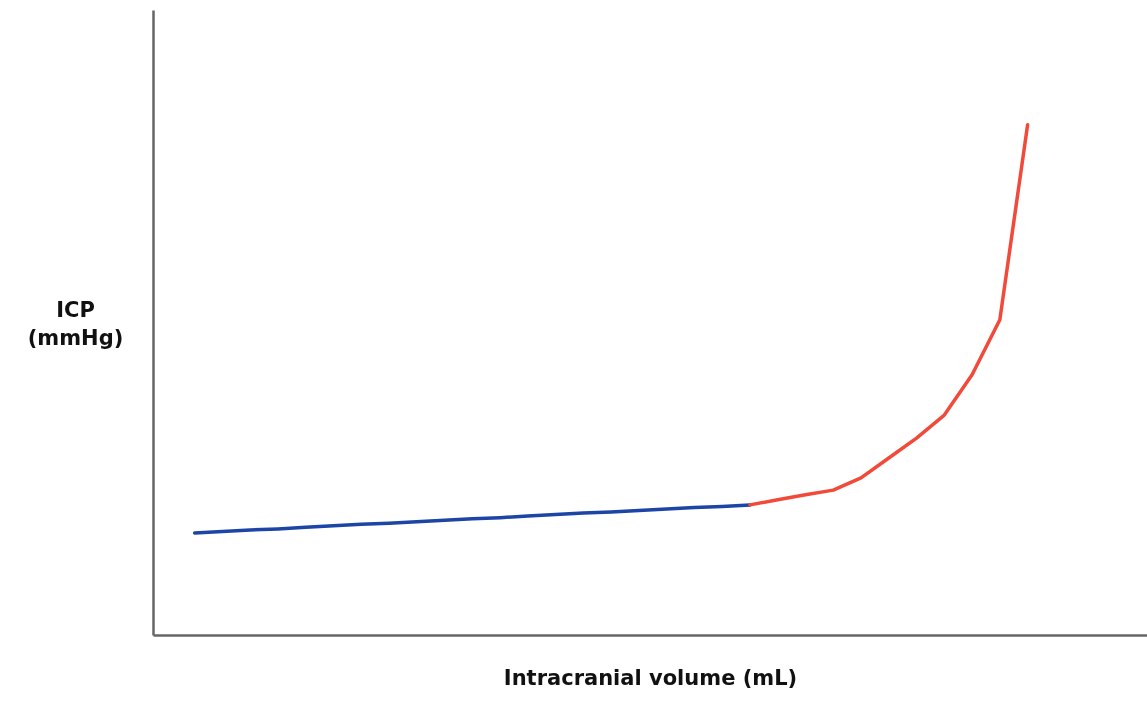  I want to click on y-axis-title: ICP (mmHg), so click(75, 323).